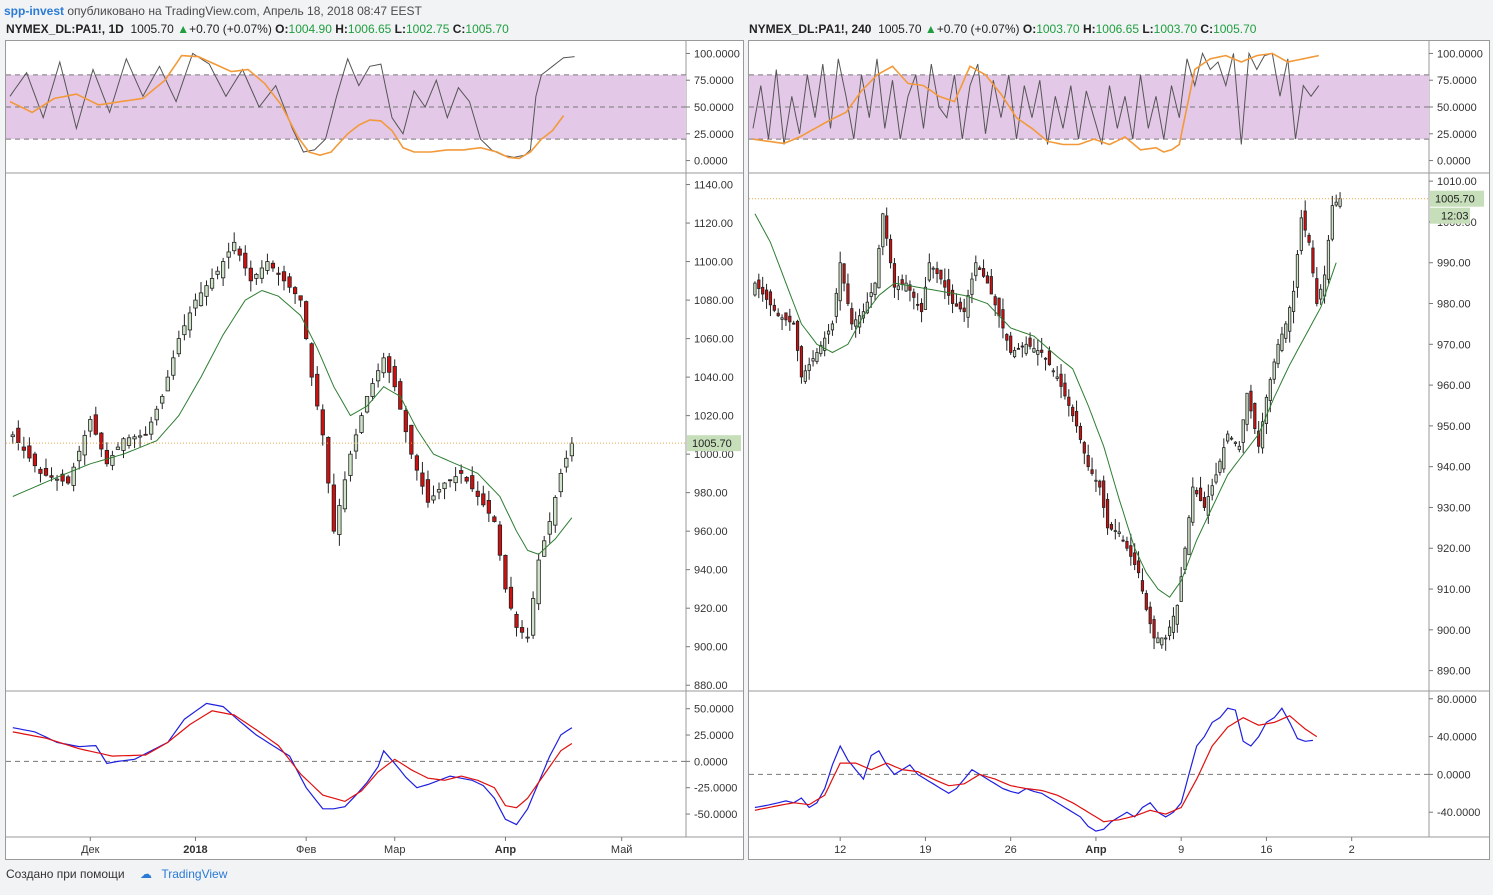 This screenshot has height=895, width=1493. Describe the element at coordinates (1455, 217) in the screenshot. I see `countdown-label: 12:03` at that location.